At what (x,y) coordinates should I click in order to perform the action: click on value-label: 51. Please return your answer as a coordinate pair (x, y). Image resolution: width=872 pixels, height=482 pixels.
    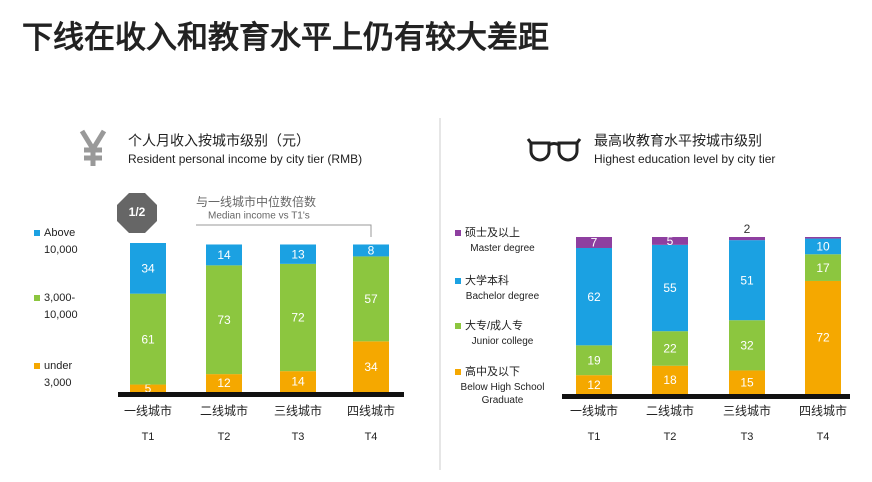
    Looking at the image, I should click on (747, 280).